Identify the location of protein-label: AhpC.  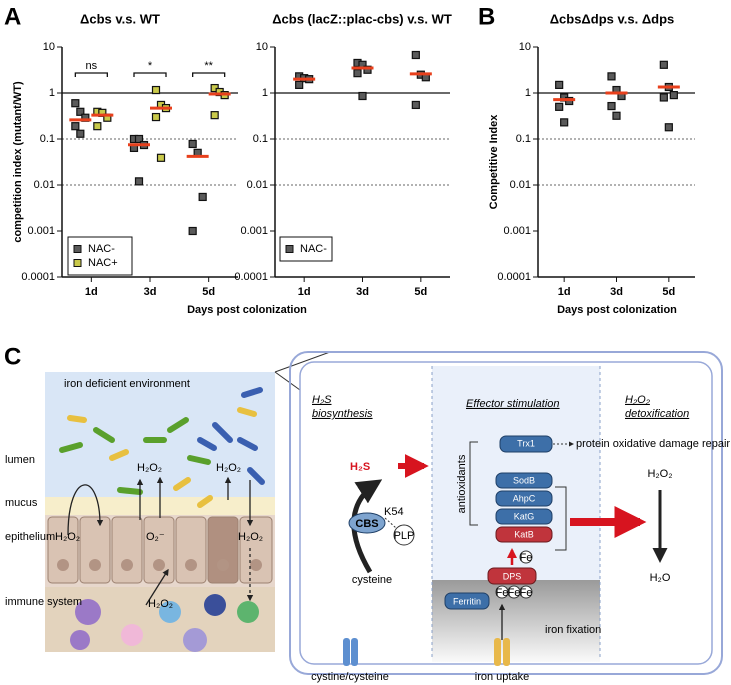
(524, 498).